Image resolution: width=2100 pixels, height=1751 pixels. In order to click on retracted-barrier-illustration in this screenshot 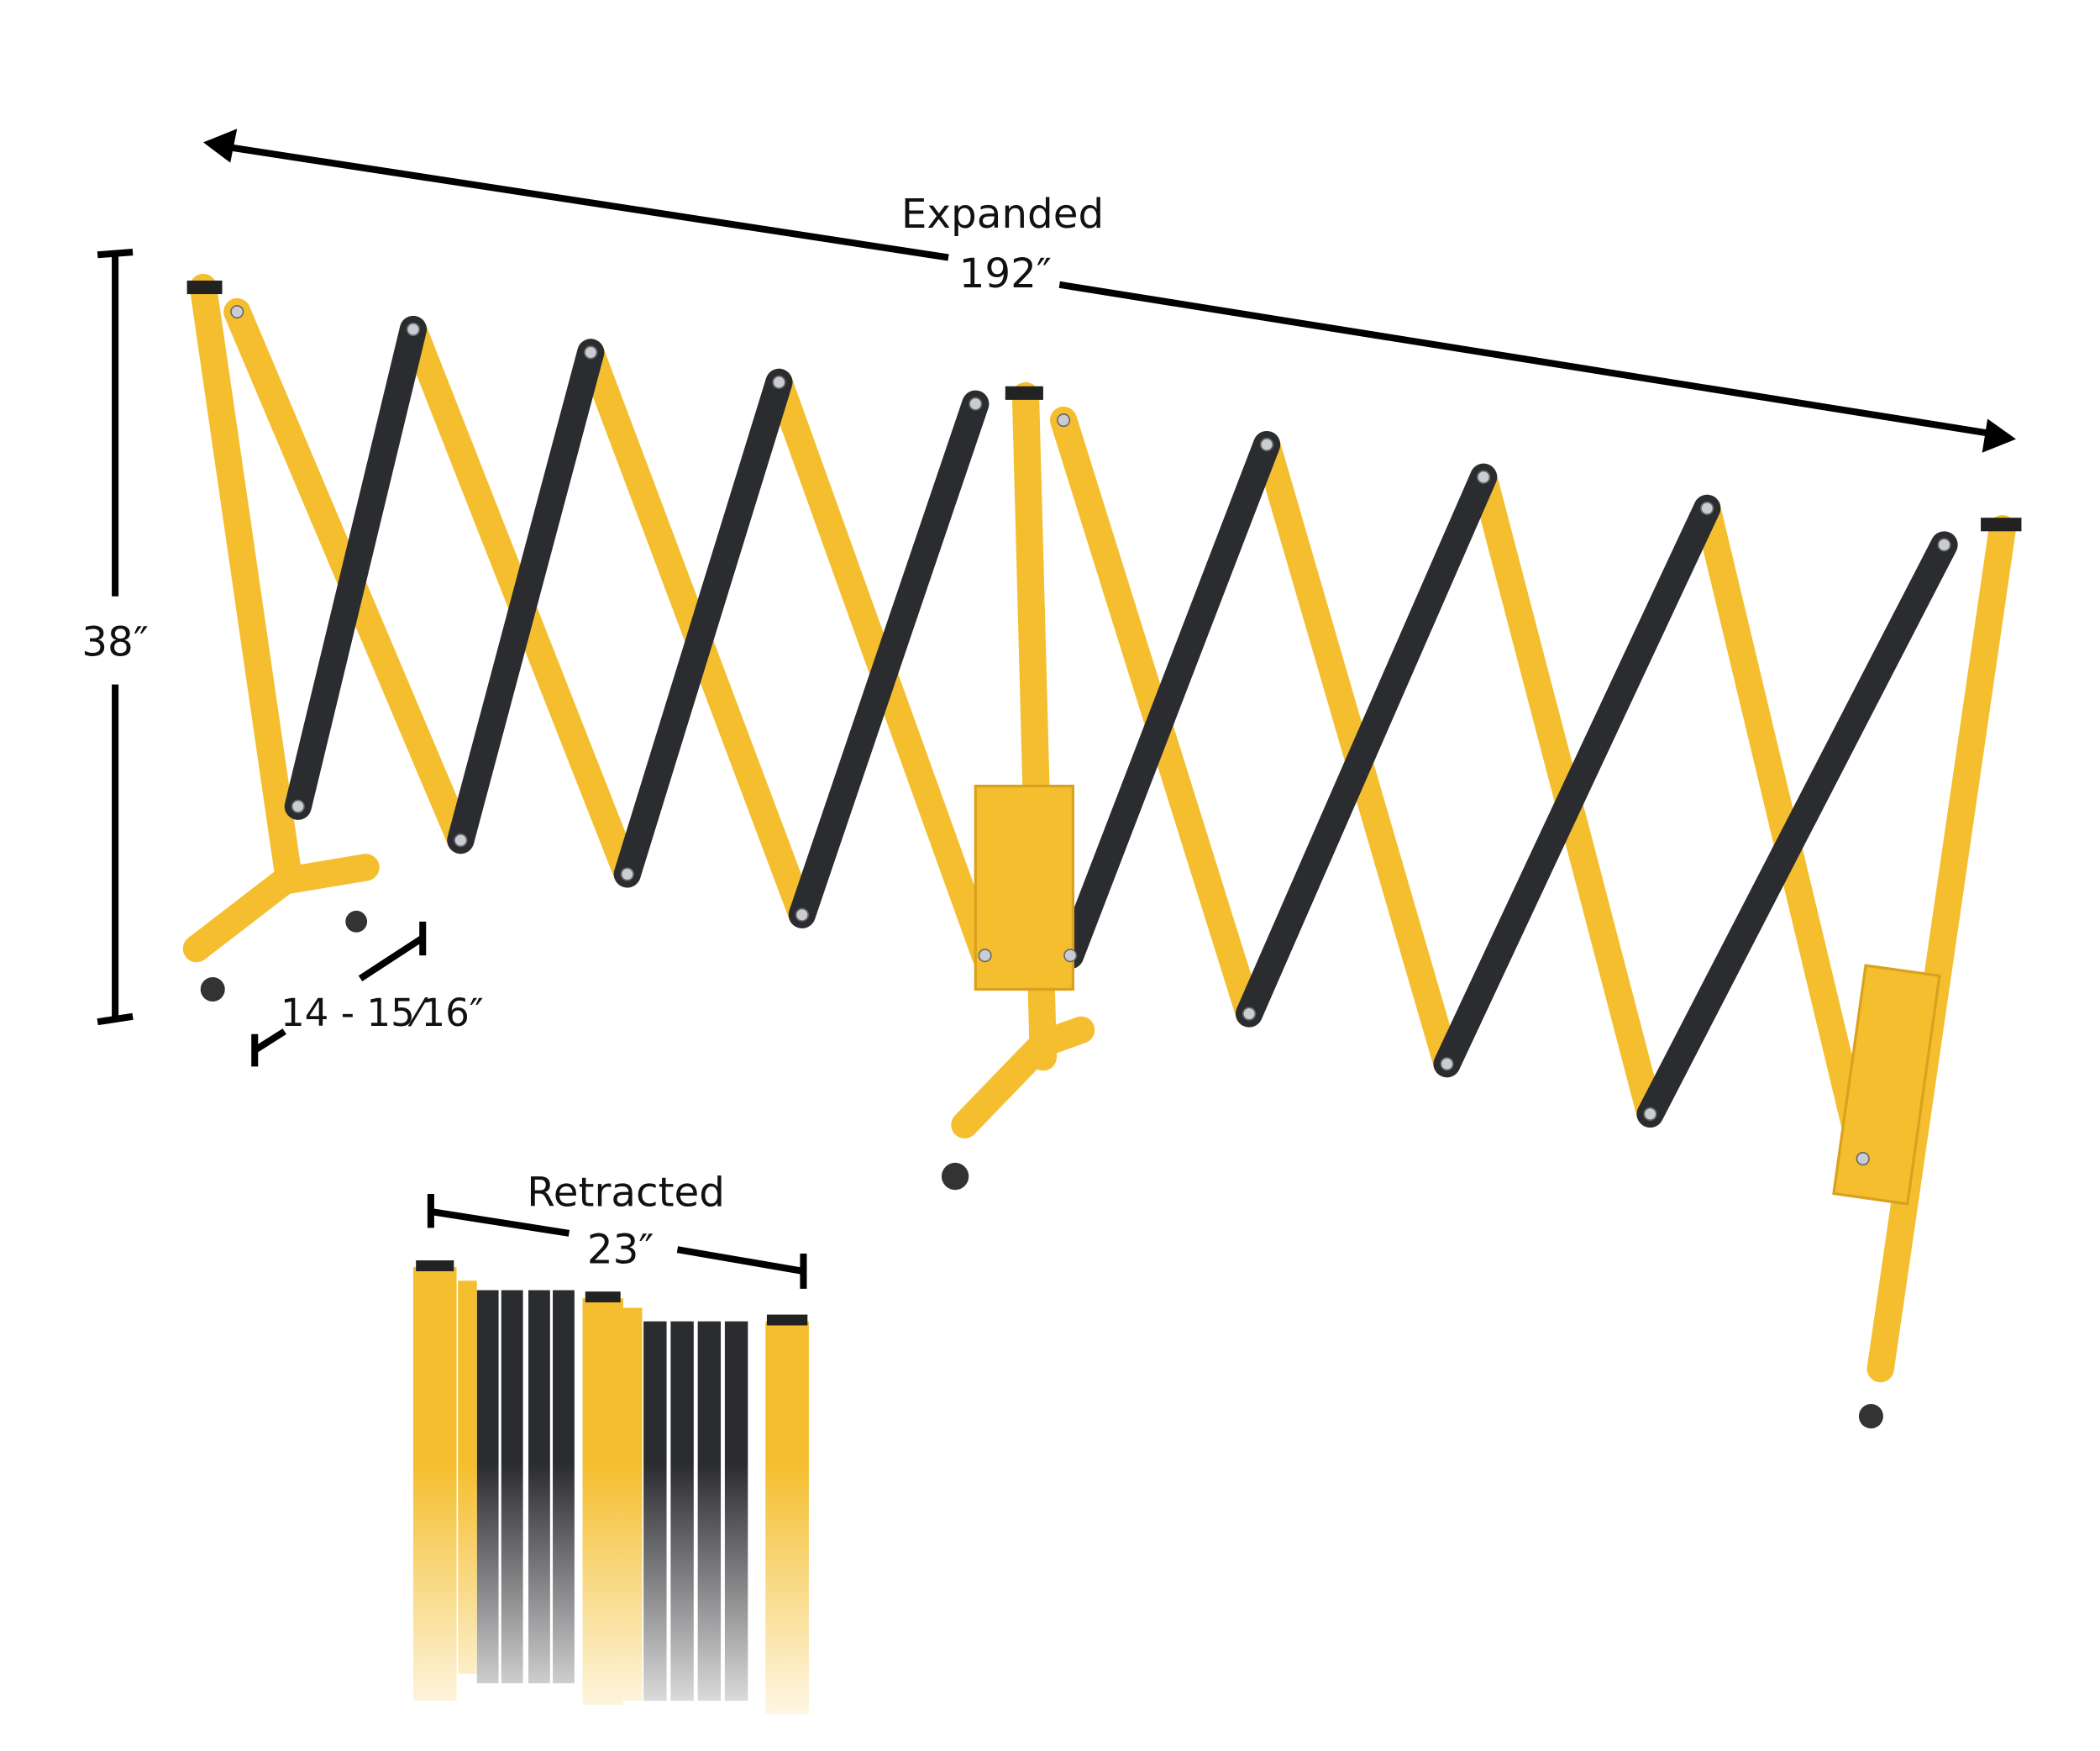, I will do `click(609, 1505)`.